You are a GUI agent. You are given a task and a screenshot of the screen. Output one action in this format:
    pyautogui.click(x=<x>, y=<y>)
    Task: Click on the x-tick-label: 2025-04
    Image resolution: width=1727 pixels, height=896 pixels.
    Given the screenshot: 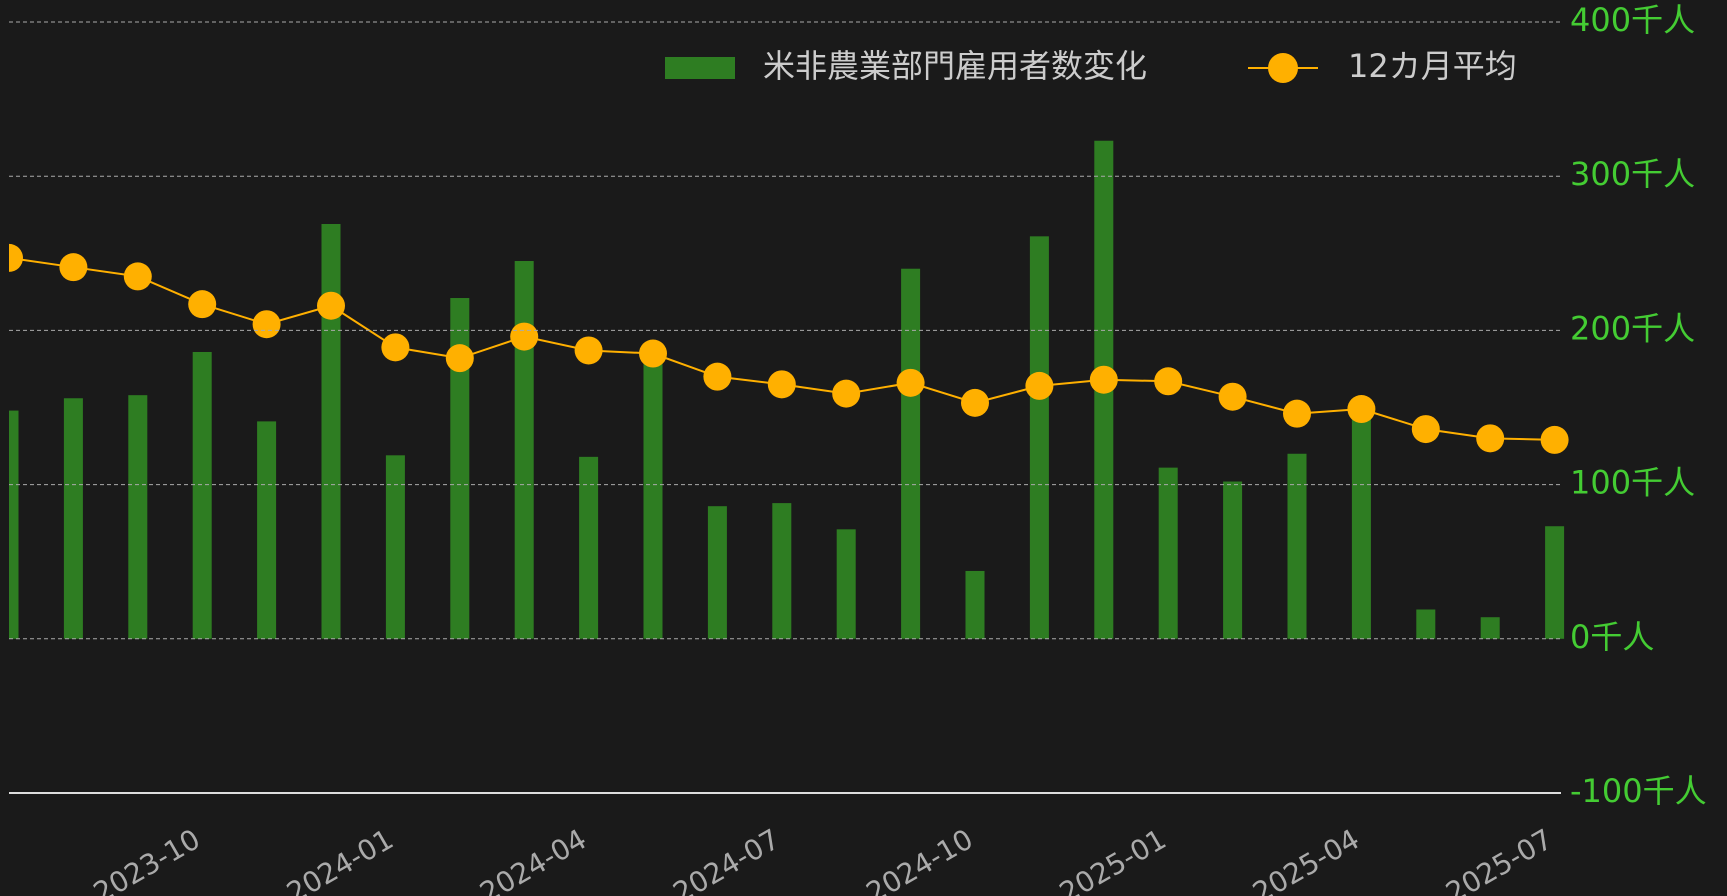 What is the action you would take?
    pyautogui.click(x=1306, y=859)
    